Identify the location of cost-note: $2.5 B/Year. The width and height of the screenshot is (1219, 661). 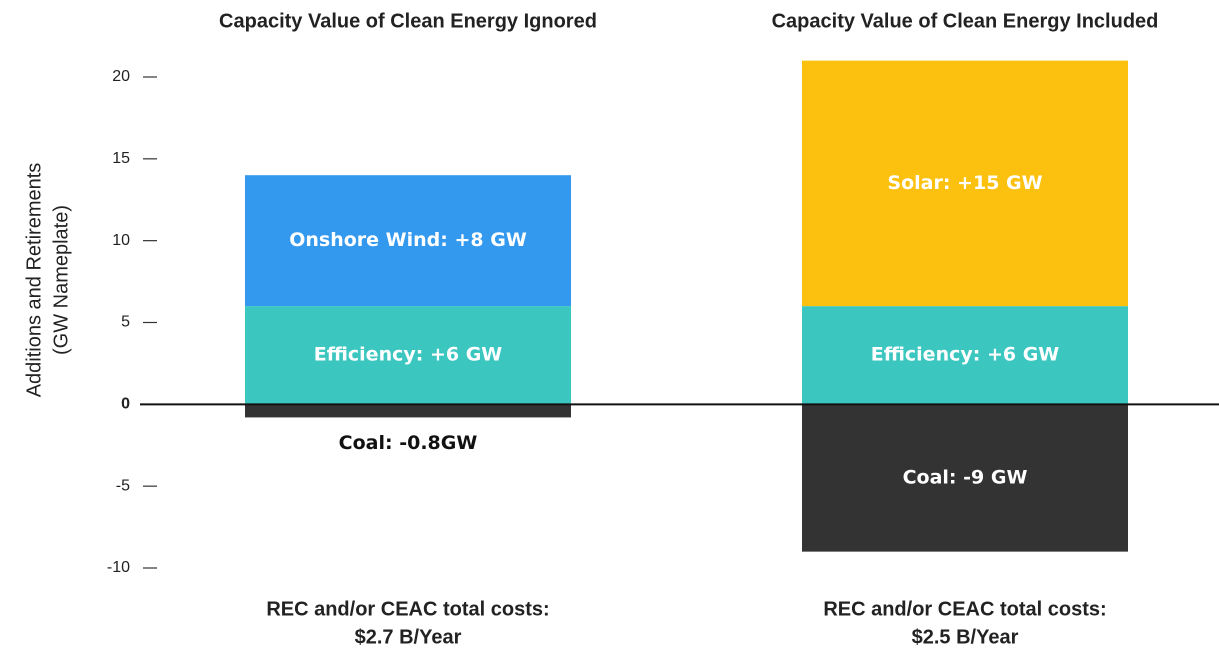
(965, 637).